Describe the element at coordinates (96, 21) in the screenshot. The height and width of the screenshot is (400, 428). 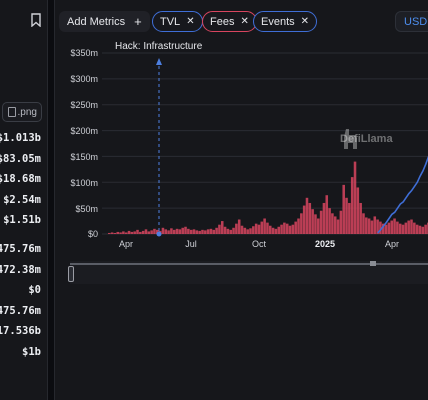
I see `add-metrics-label: Add Metrics` at that location.